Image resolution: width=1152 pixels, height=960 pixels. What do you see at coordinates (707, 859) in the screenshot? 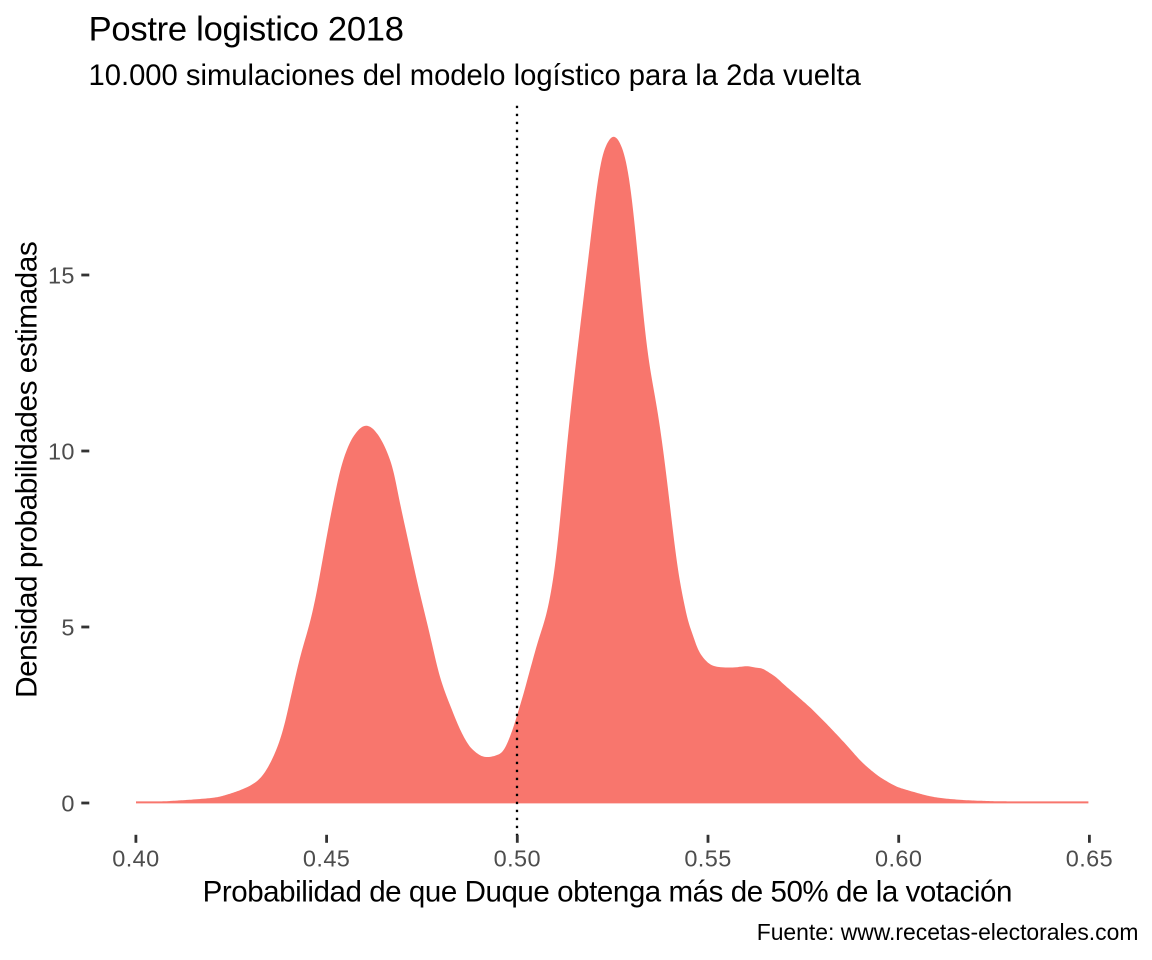
I see `svg-text: 0.55` at bounding box center [707, 859].